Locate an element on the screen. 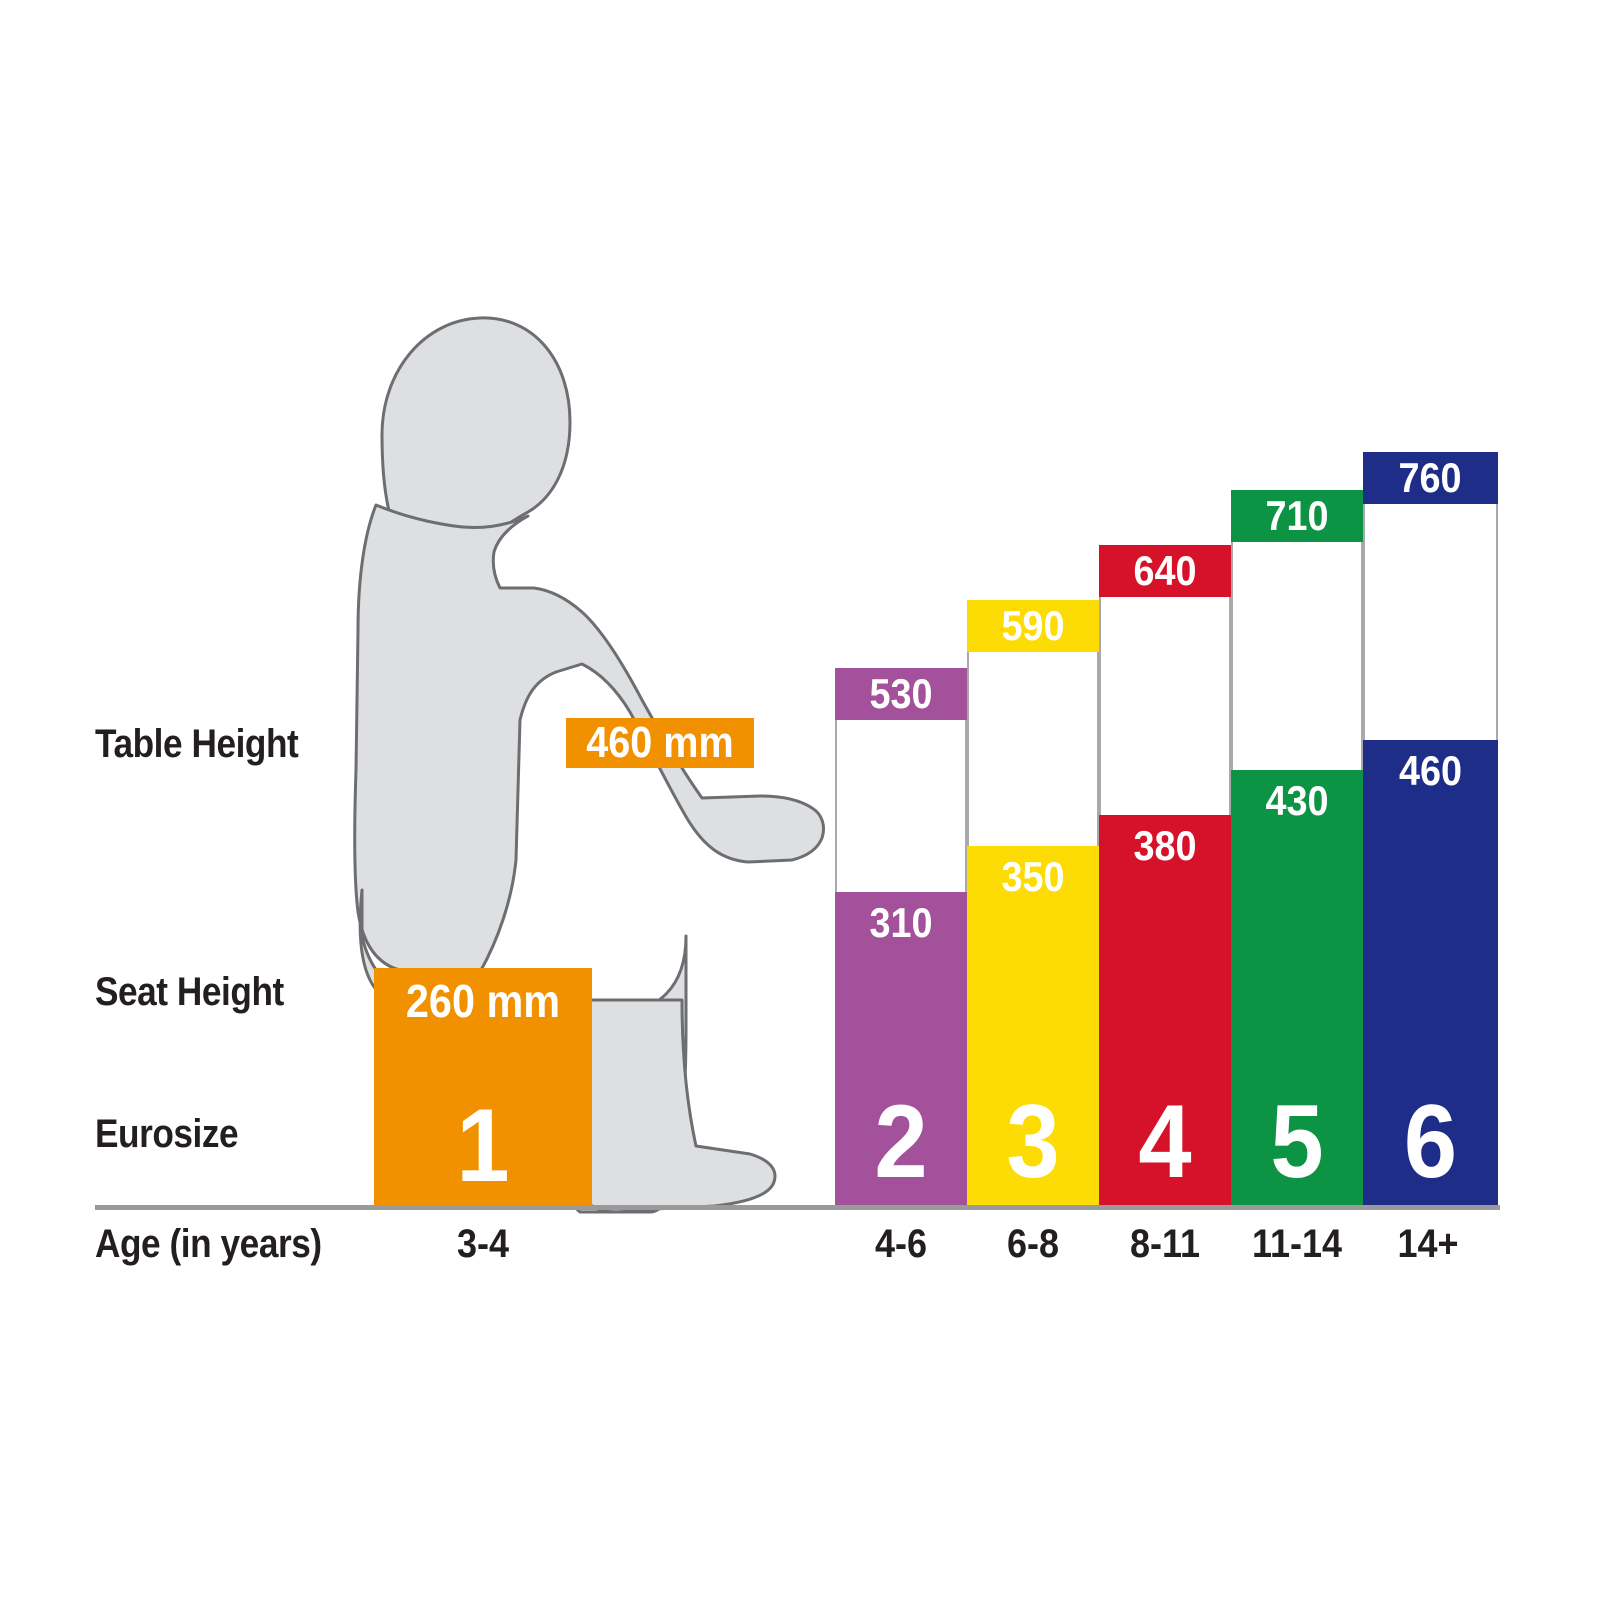 This screenshot has width=1600, height=1600. table-height-cap-4: 640 is located at coordinates (1165, 571).